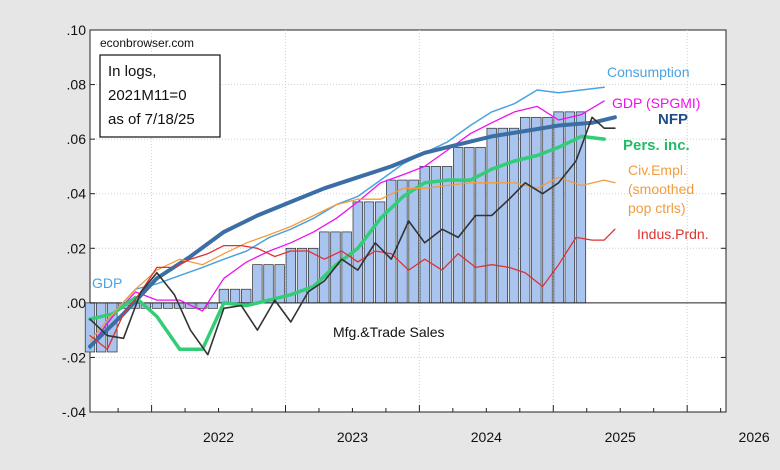 The height and width of the screenshot is (470, 780). Describe the element at coordinates (656, 103) in the screenshot. I see `label-gdp-spgmi: GDP (SPGMI)` at that location.